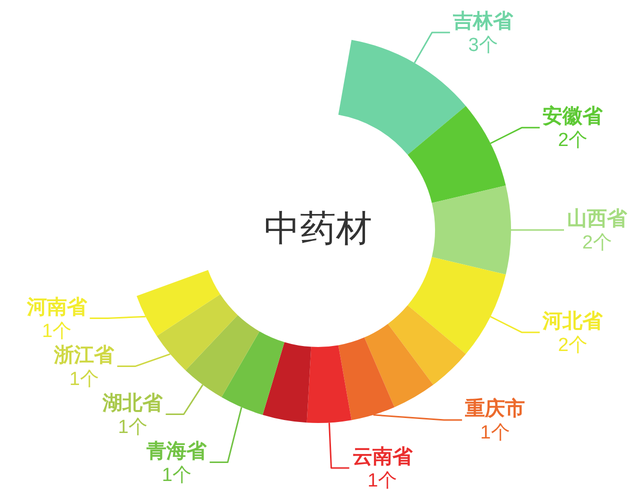 The image size is (640, 495). I want to click on slice-label: 山西省, so click(597, 219).